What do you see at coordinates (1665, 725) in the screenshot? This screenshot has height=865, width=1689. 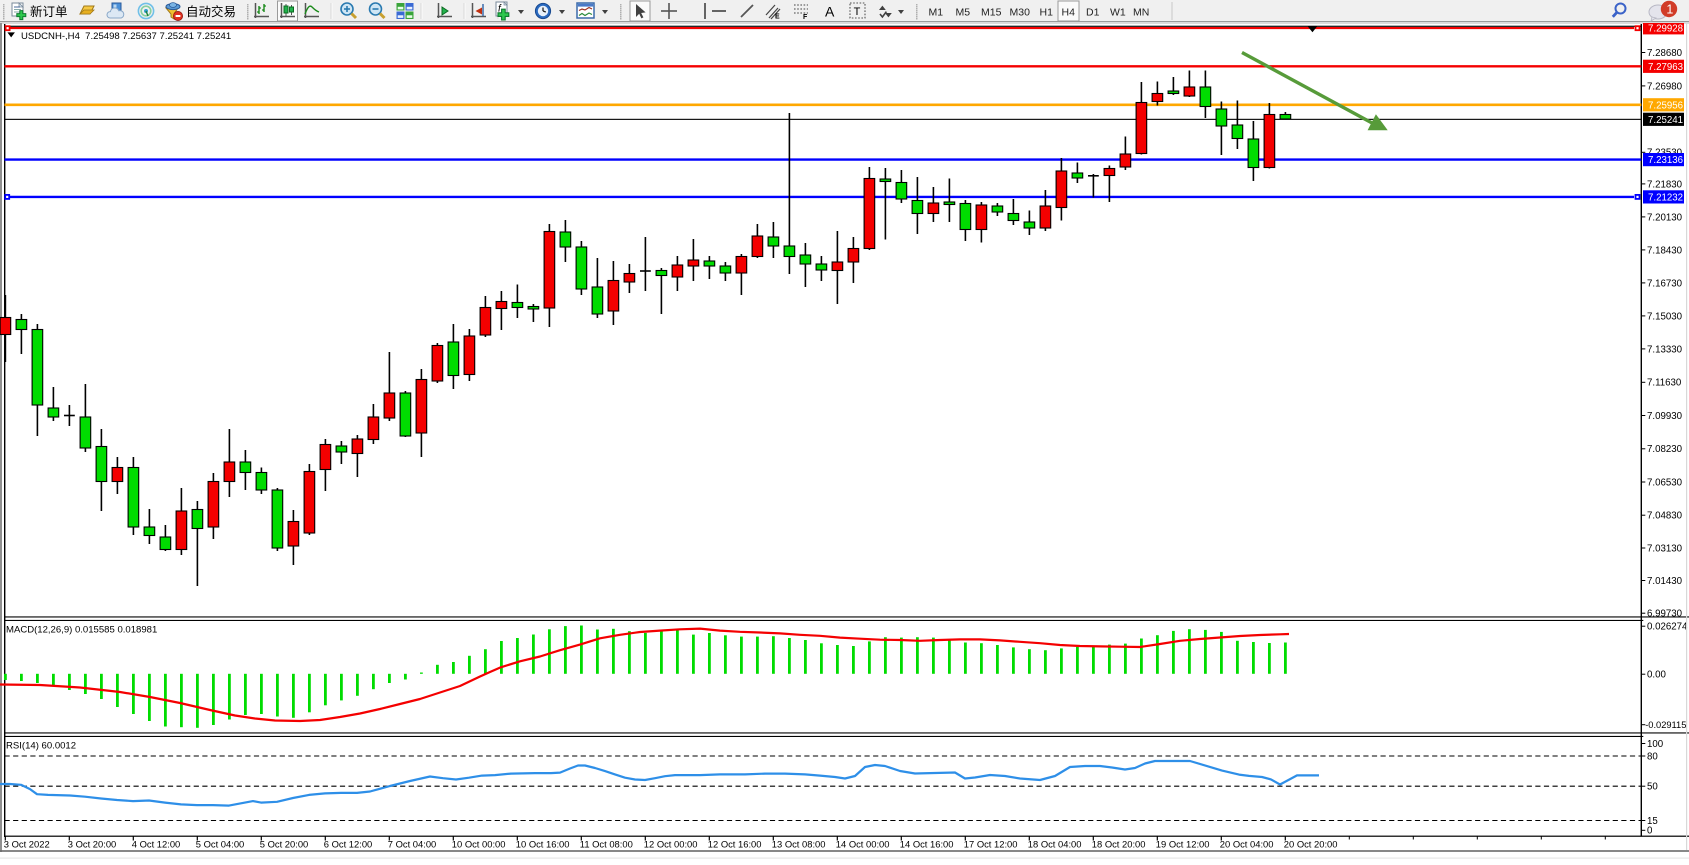 I see `svg-text: -0.029115` at bounding box center [1665, 725].